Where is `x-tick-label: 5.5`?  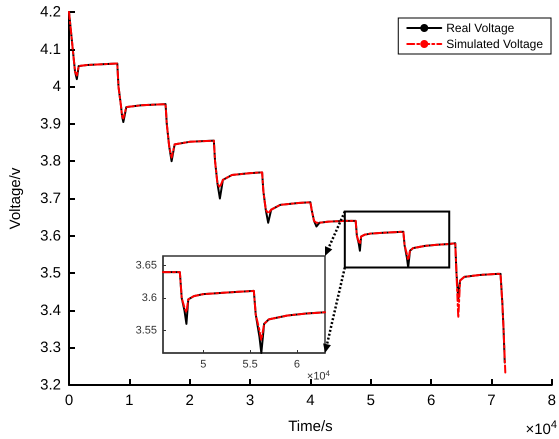
x-tick-label: 5.5 is located at coordinates (250, 364).